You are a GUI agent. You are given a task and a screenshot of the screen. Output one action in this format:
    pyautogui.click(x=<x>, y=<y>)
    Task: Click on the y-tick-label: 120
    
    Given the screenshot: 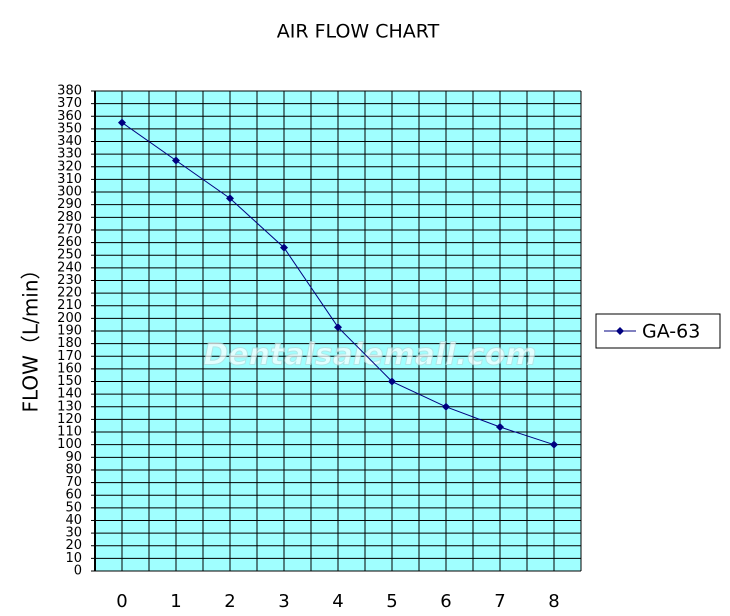 What is the action you would take?
    pyautogui.click(x=69, y=419)
    